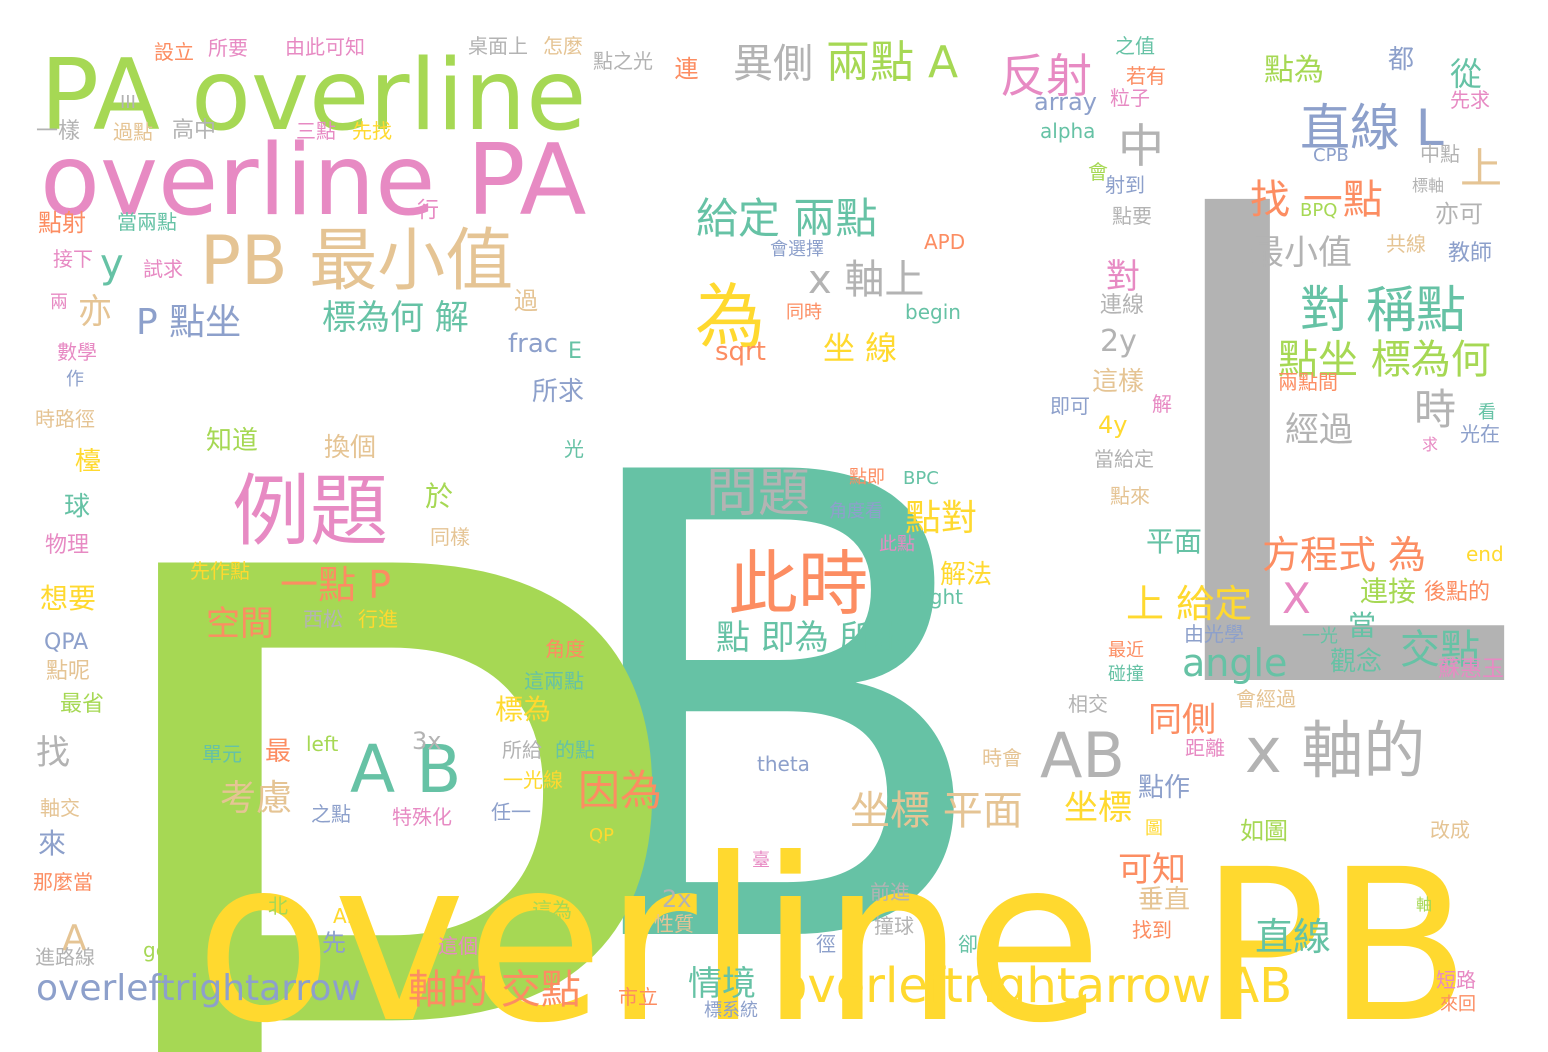  What do you see at coordinates (155, 950) in the screenshot?
I see `cloud-word: ge` at bounding box center [155, 950].